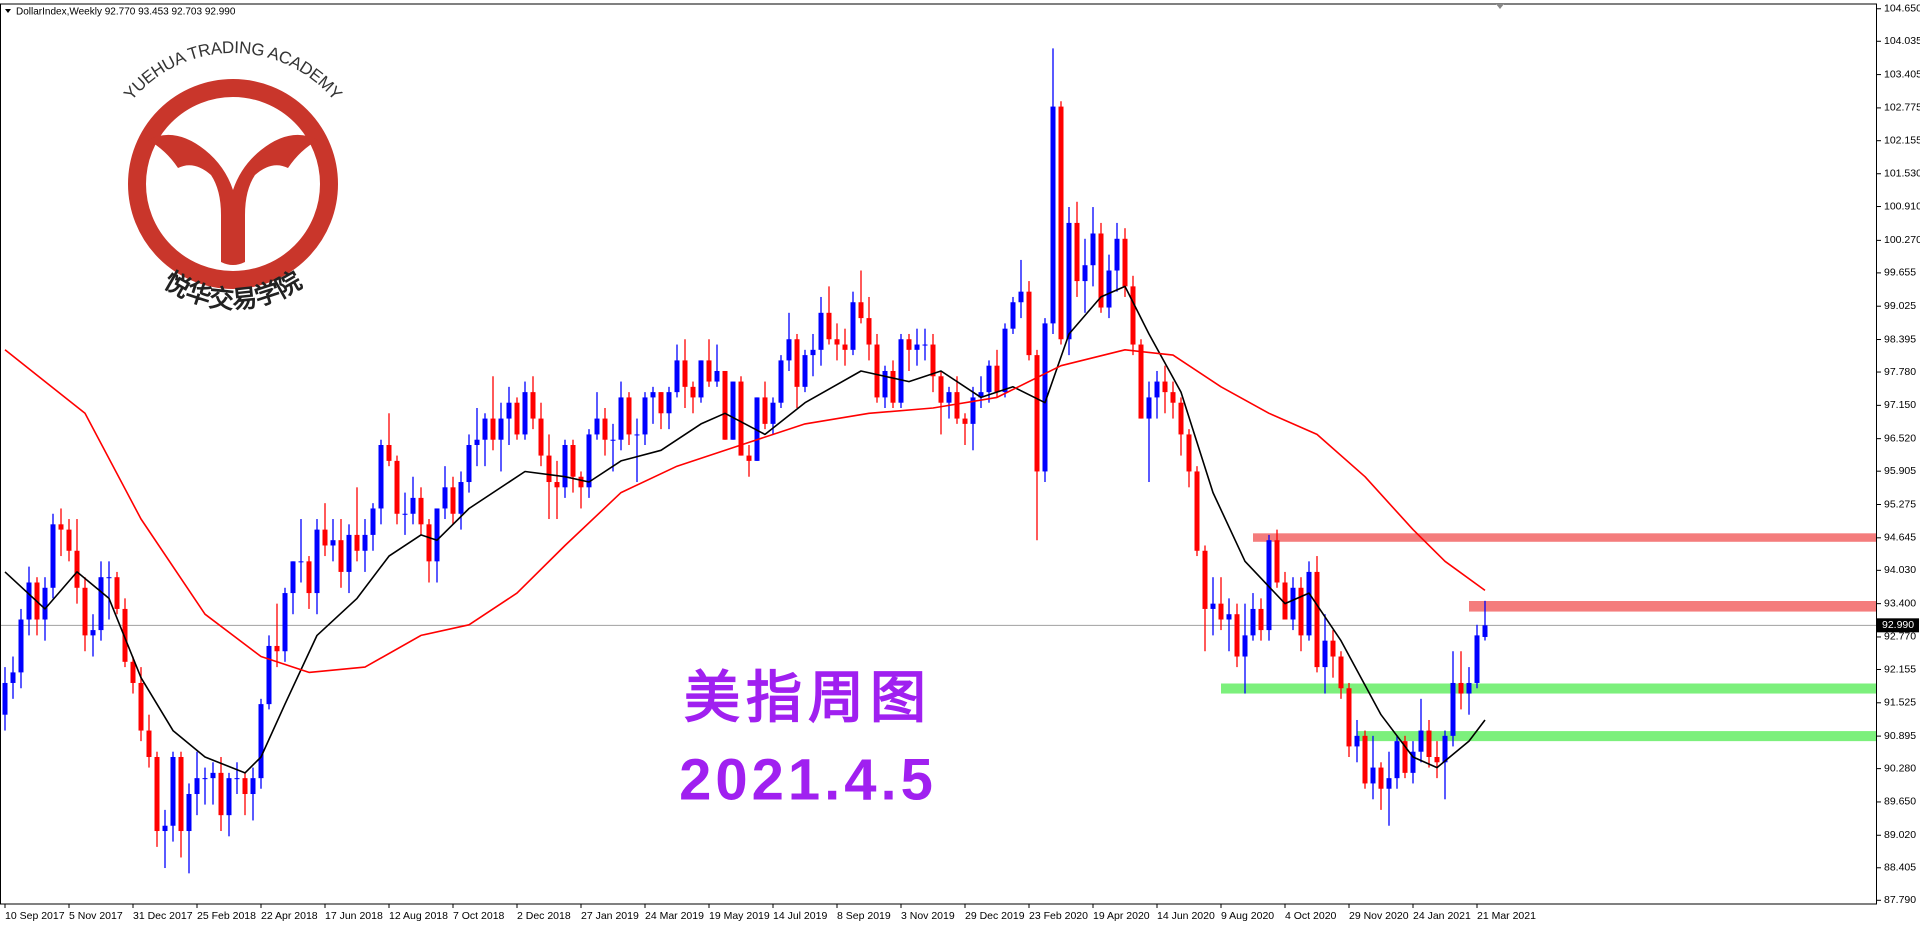 This screenshot has width=1920, height=927. Describe the element at coordinates (1058, 916) in the screenshot. I see `x-tick-label: 23 Feb 2020` at that location.